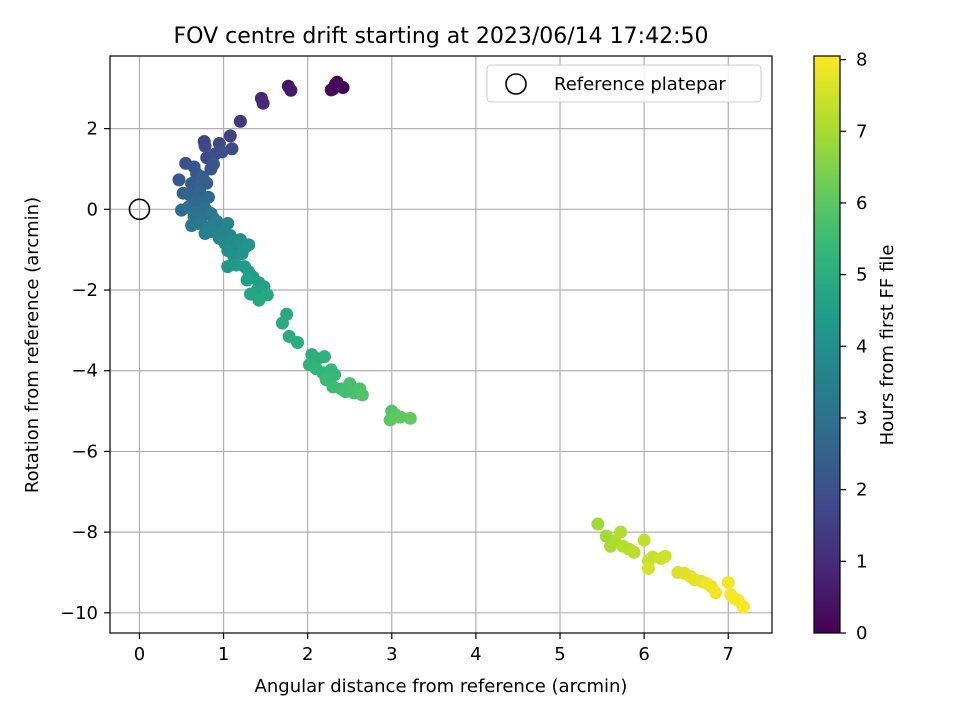 The width and height of the screenshot is (960, 724). Describe the element at coordinates (475, 654) in the screenshot. I see `x-tick-label: 4` at that location.